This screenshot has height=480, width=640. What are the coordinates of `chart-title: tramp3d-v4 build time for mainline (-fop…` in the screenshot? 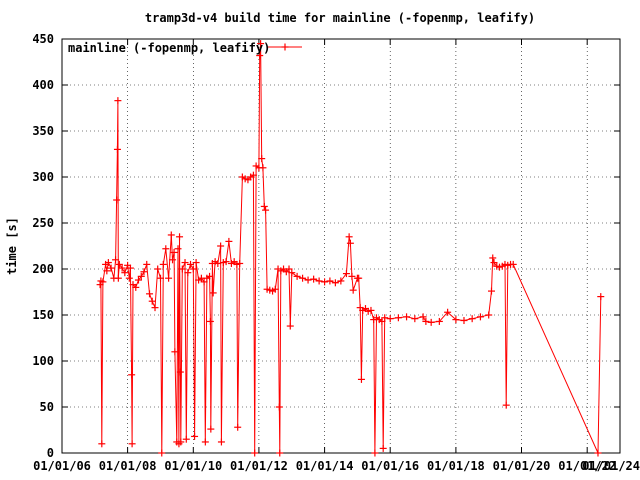 It's located at (340, 18).